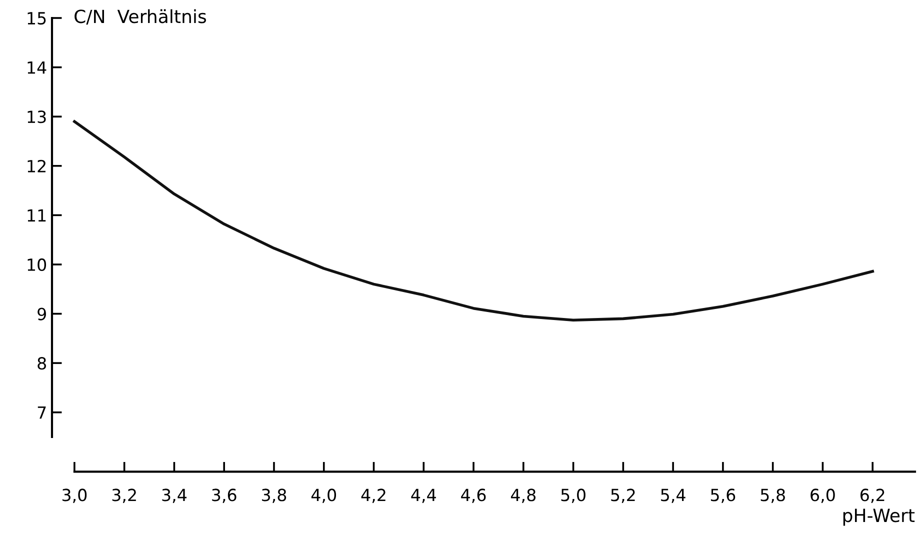 The width and height of the screenshot is (918, 558). I want to click on y-axis-title: C/N Verhältnis, so click(140, 17).